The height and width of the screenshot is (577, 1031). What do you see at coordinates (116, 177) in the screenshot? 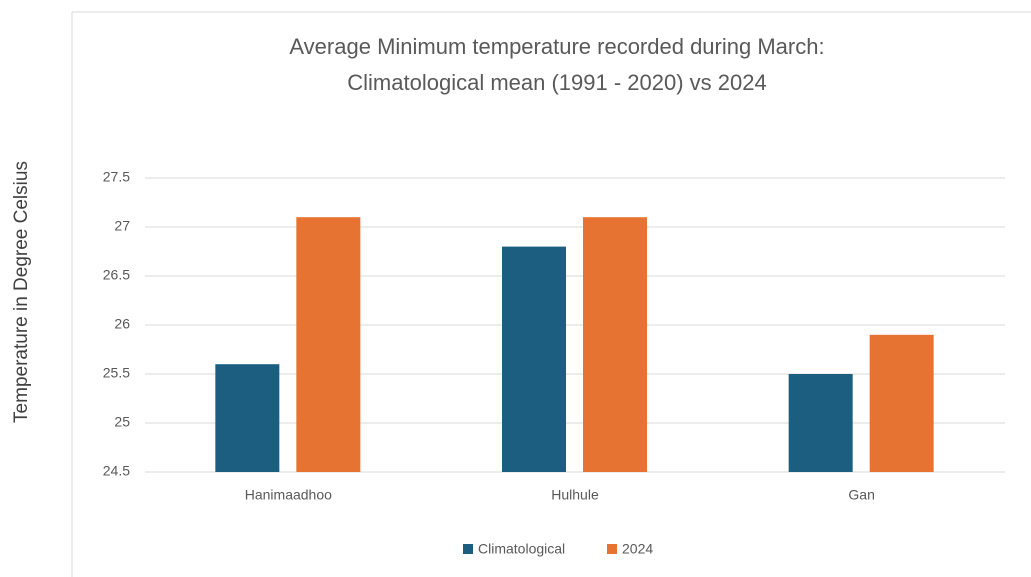
I see `y-tick-label: 27.5` at bounding box center [116, 177].